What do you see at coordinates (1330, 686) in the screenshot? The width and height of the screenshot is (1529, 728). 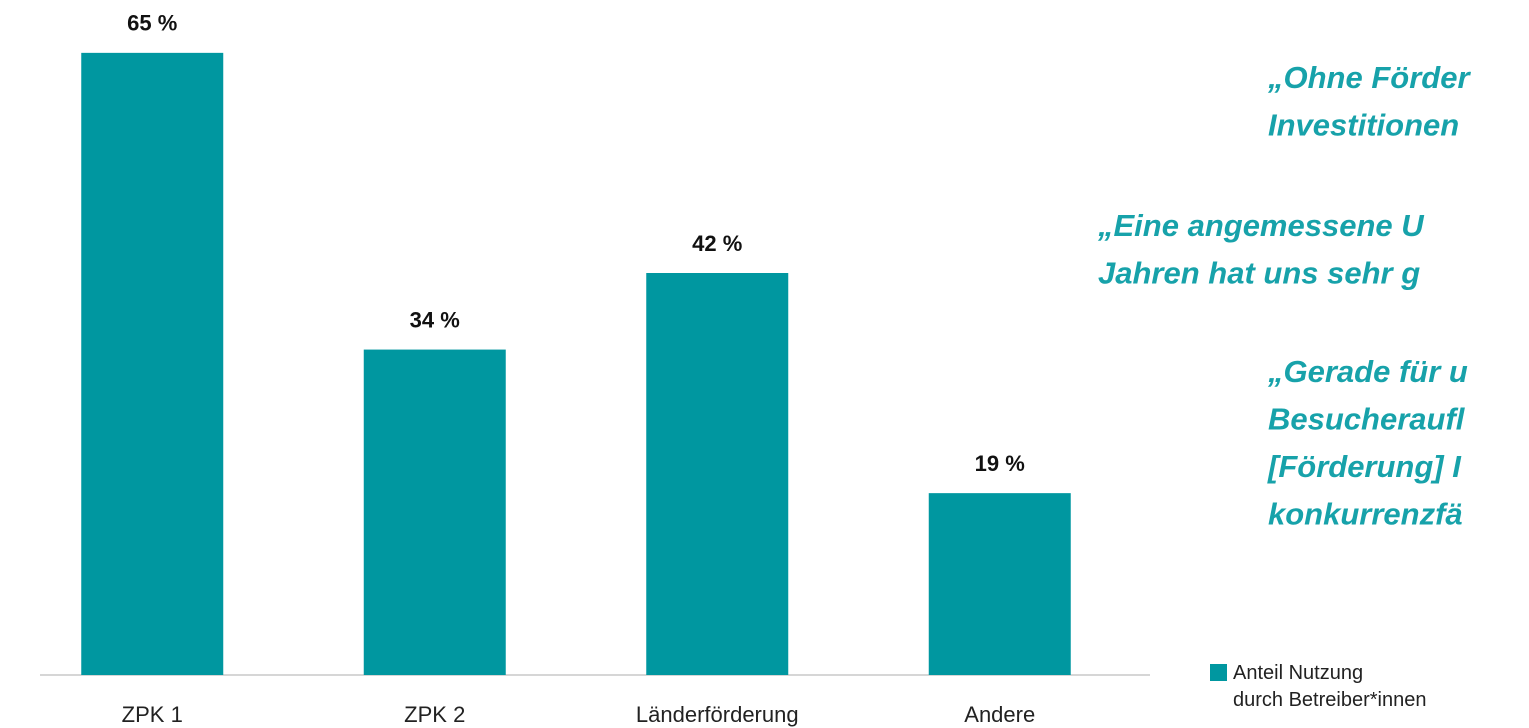 I see `legend-label: Anteil Nutzung durch Betreiber*innen` at bounding box center [1330, 686].